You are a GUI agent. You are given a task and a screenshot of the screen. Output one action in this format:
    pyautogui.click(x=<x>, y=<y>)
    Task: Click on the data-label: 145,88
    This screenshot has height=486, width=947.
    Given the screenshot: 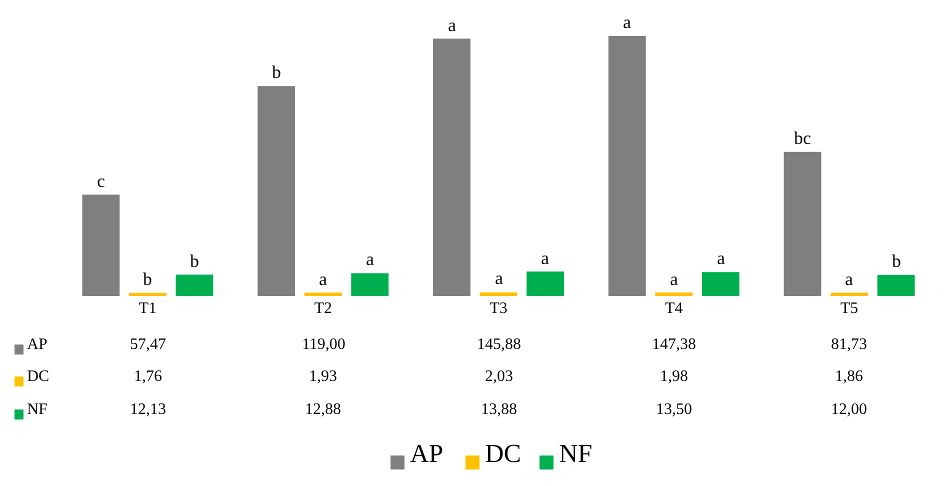 What is the action you would take?
    pyautogui.click(x=499, y=344)
    